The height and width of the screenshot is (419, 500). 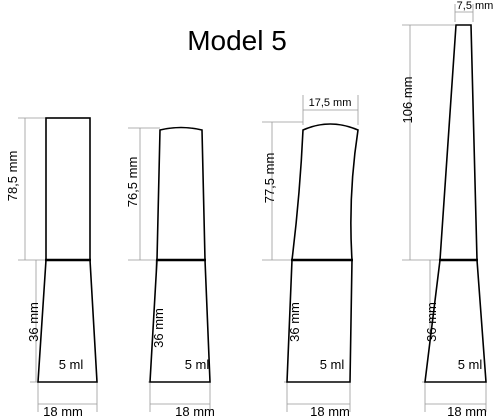 I want to click on title: Model 5, so click(x=237, y=40).